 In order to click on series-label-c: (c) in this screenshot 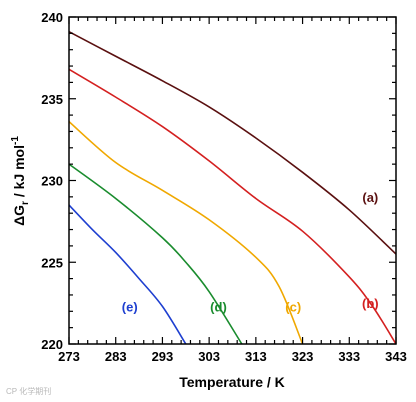, I will do `click(293, 306)`.